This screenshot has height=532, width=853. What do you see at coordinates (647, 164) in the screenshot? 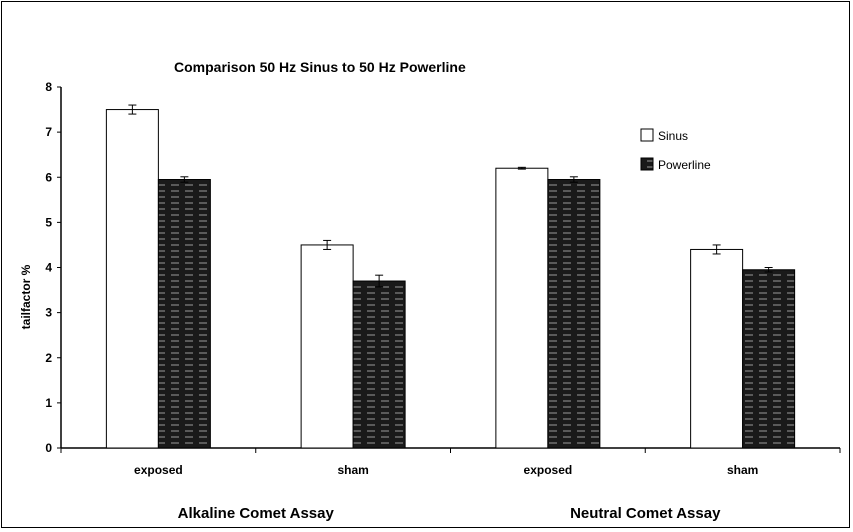
I see `legend-swatch-powerline` at bounding box center [647, 164].